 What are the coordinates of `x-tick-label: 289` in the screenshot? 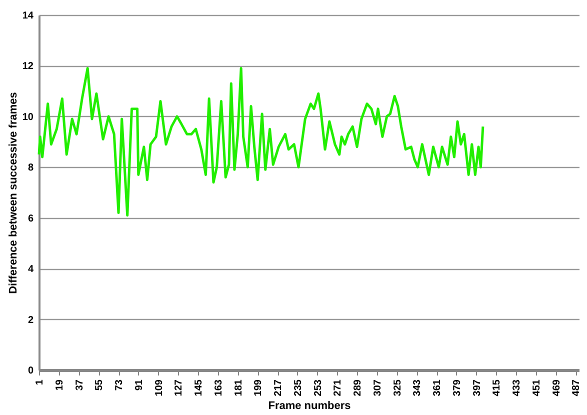 It's located at (358, 387).